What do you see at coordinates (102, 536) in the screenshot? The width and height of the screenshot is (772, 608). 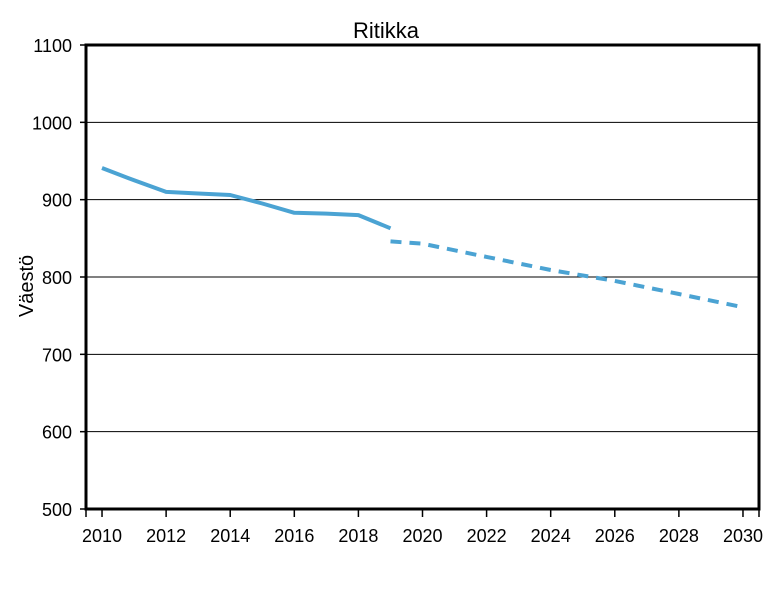 I see `x-tick-label: 2010` at bounding box center [102, 536].